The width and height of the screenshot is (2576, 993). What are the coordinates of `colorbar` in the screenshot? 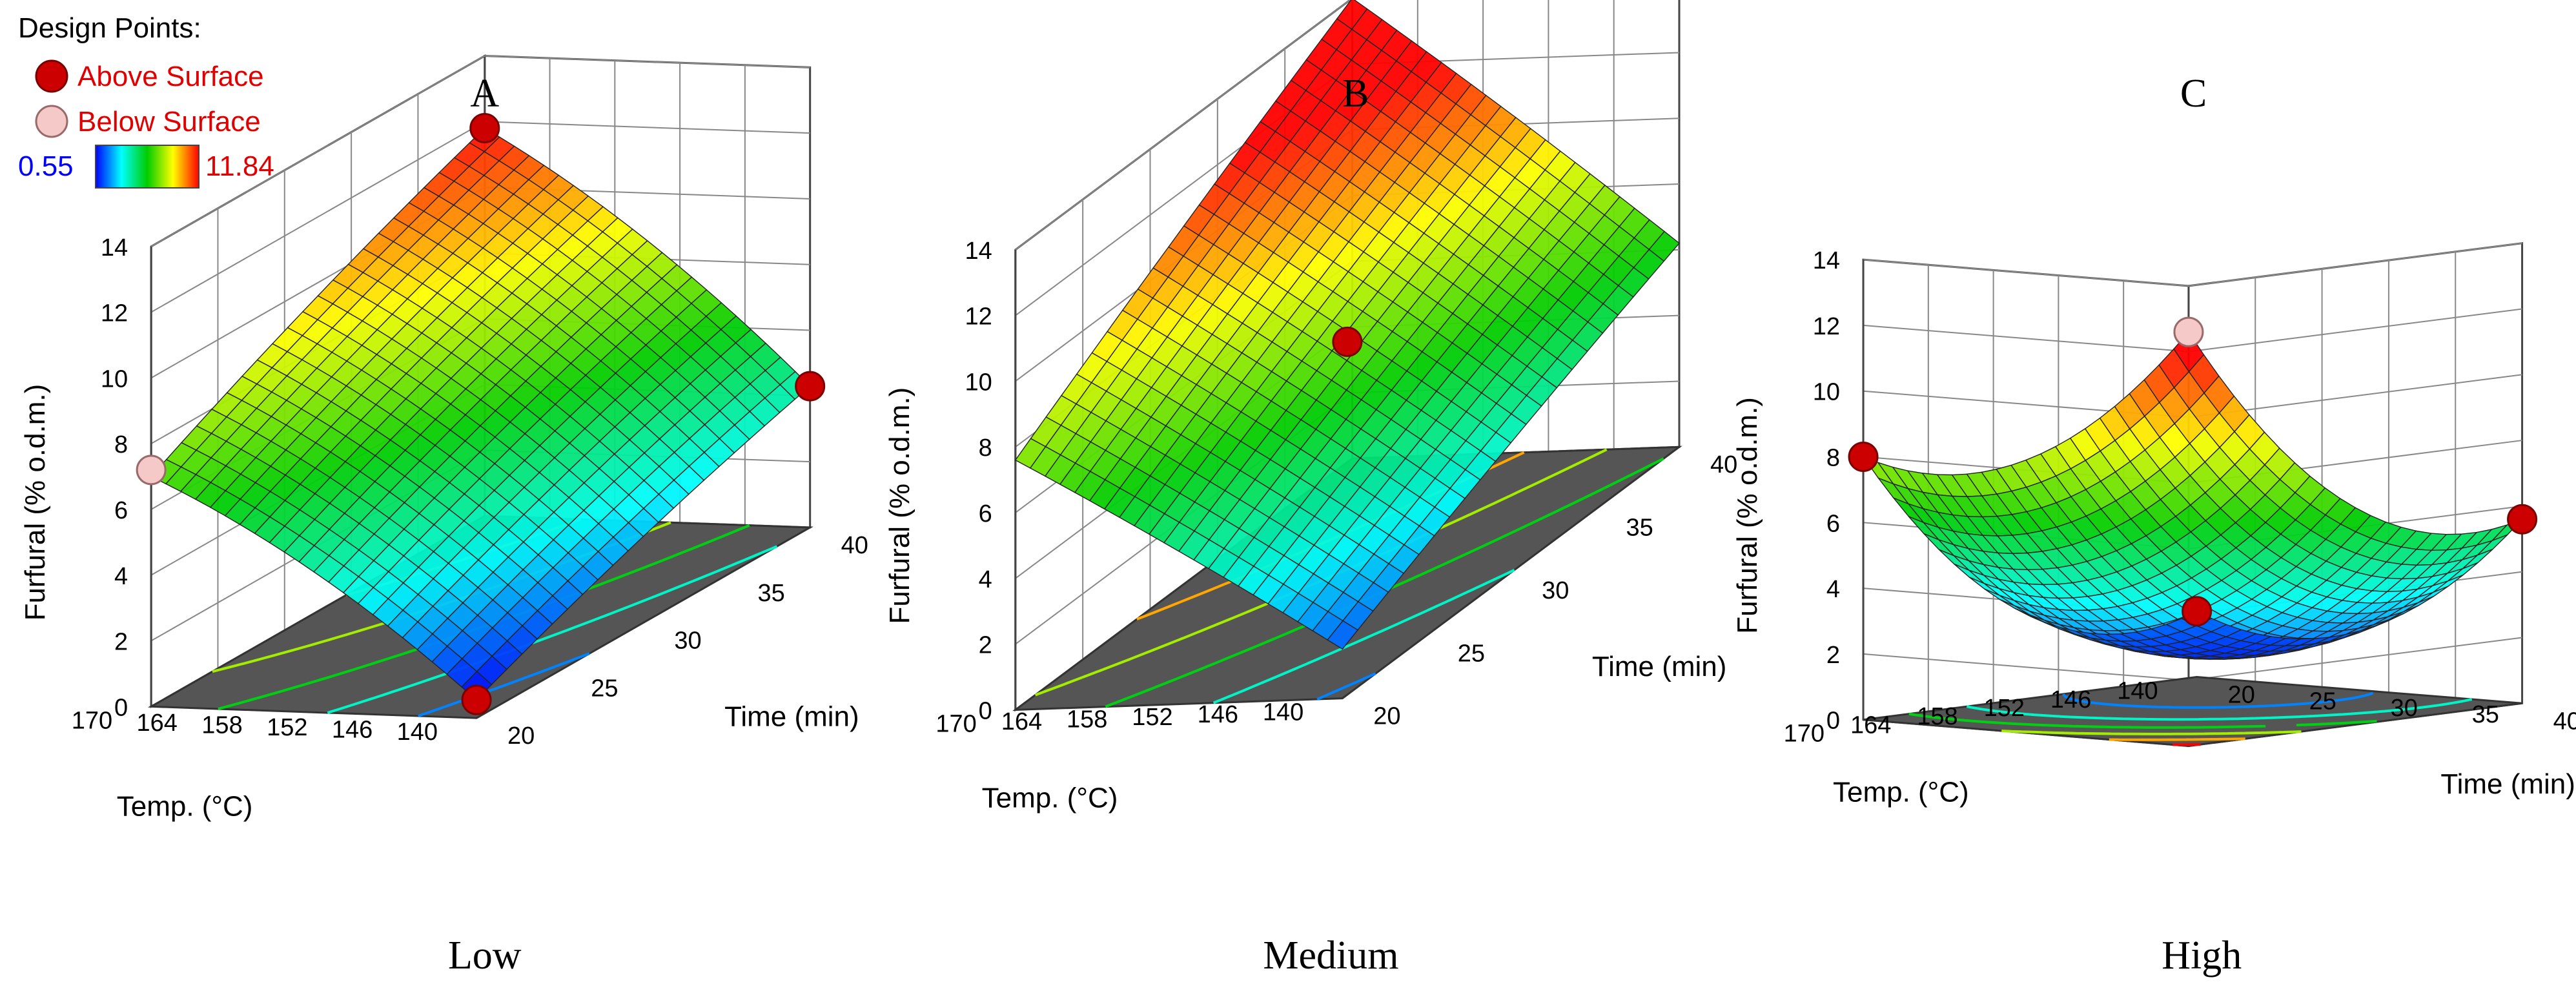 It's located at (147, 167).